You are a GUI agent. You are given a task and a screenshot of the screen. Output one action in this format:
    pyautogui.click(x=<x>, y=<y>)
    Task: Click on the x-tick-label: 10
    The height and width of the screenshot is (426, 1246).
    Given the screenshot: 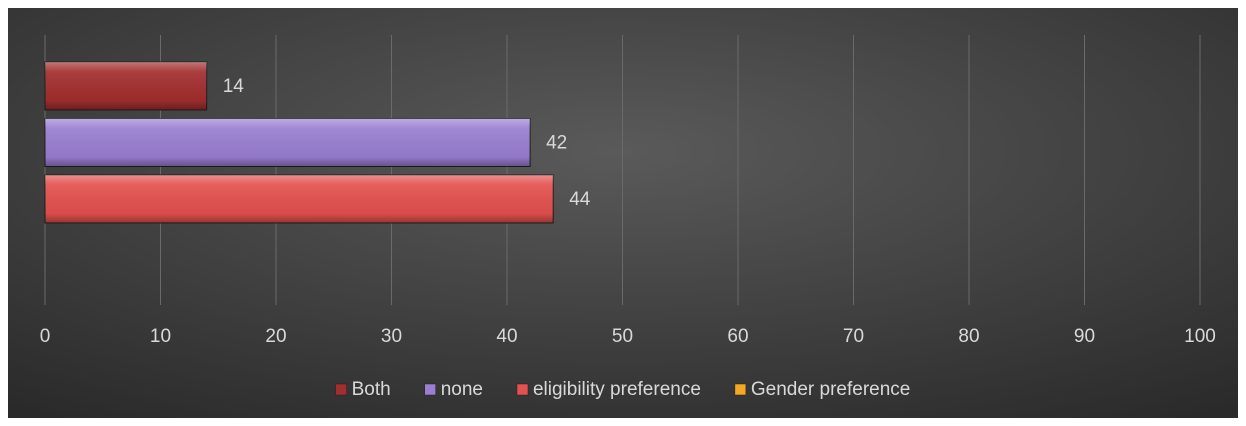 What is the action you would take?
    pyautogui.click(x=160, y=336)
    